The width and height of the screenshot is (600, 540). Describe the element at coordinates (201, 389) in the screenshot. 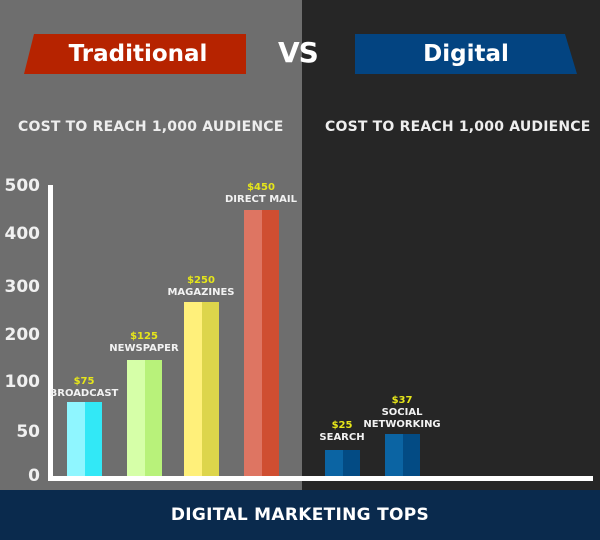

I see `bar-magazines` at that location.